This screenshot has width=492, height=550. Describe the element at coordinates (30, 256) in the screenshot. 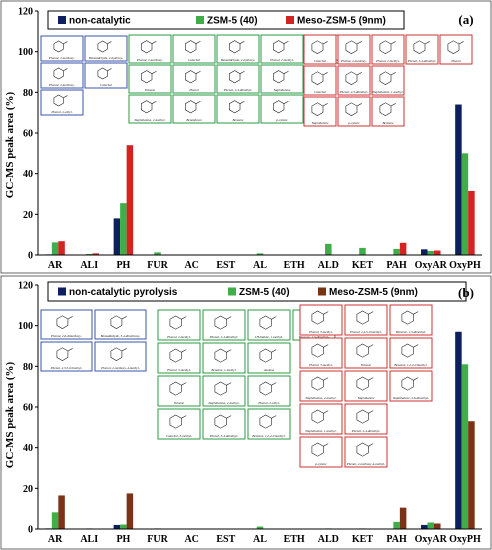

I see `y-tick-label: 0` at that location.